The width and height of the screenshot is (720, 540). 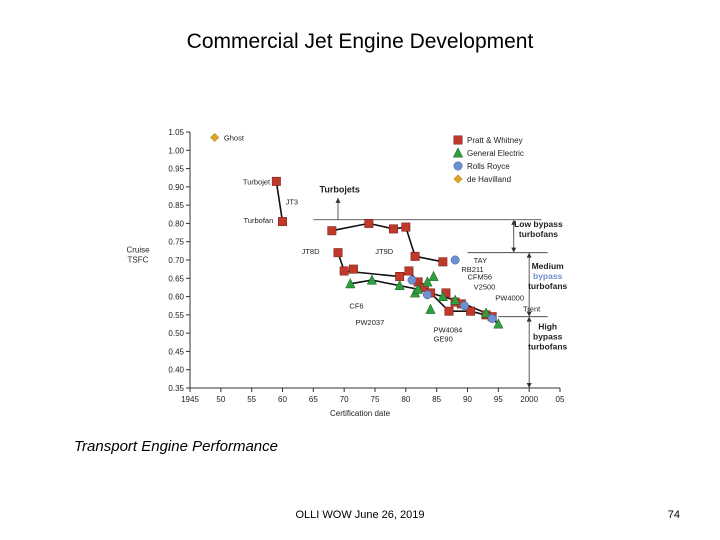 I want to click on y-tick-label: 0.40, so click(x=176, y=370).